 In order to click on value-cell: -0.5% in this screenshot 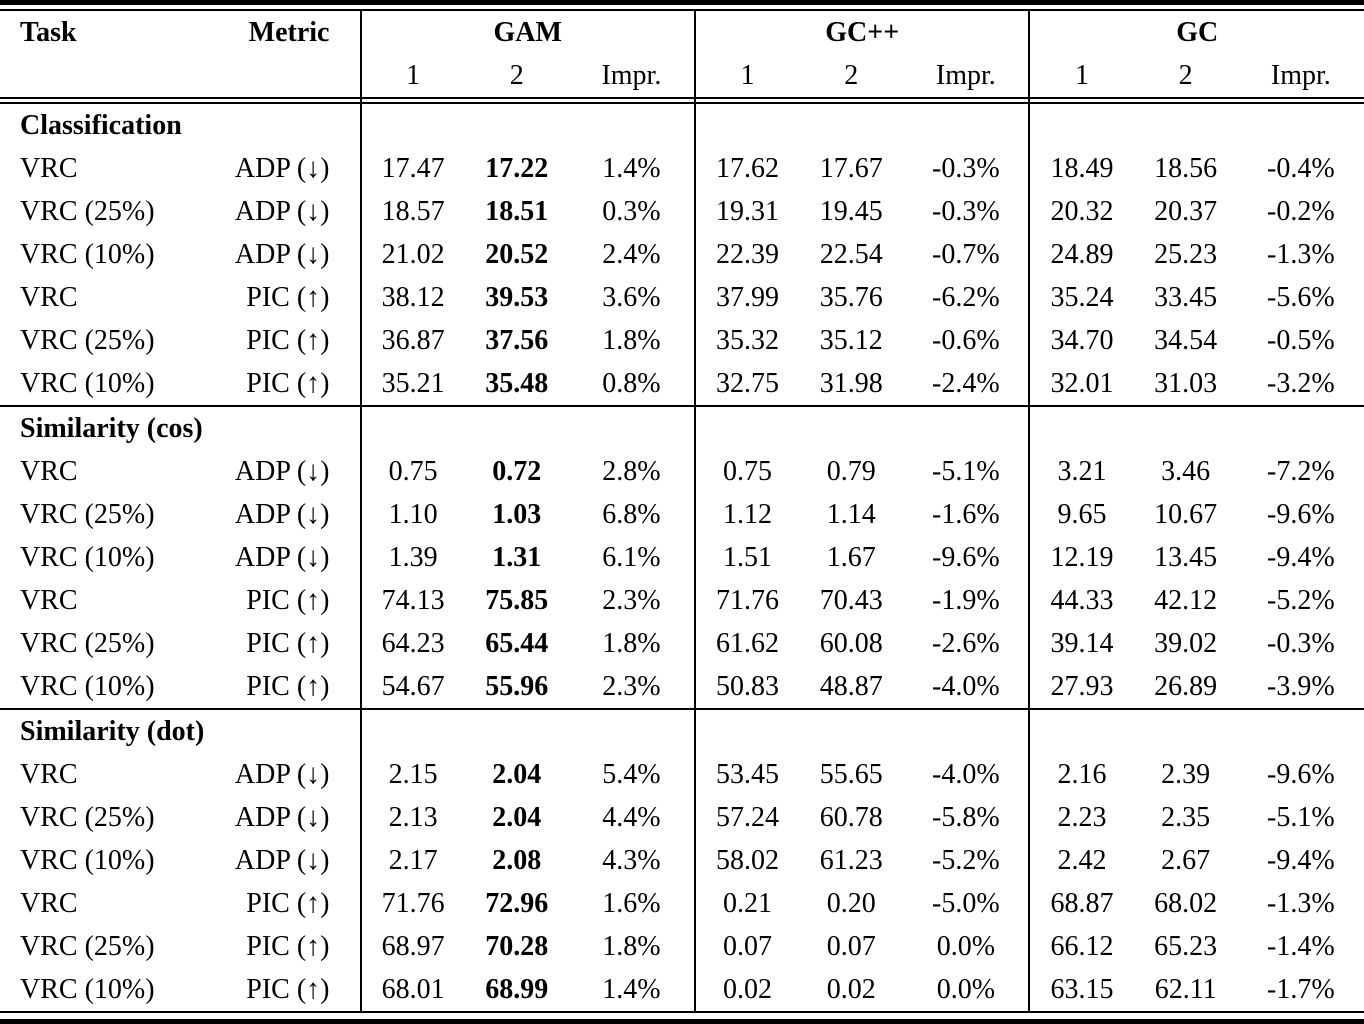, I will do `click(1301, 340)`.